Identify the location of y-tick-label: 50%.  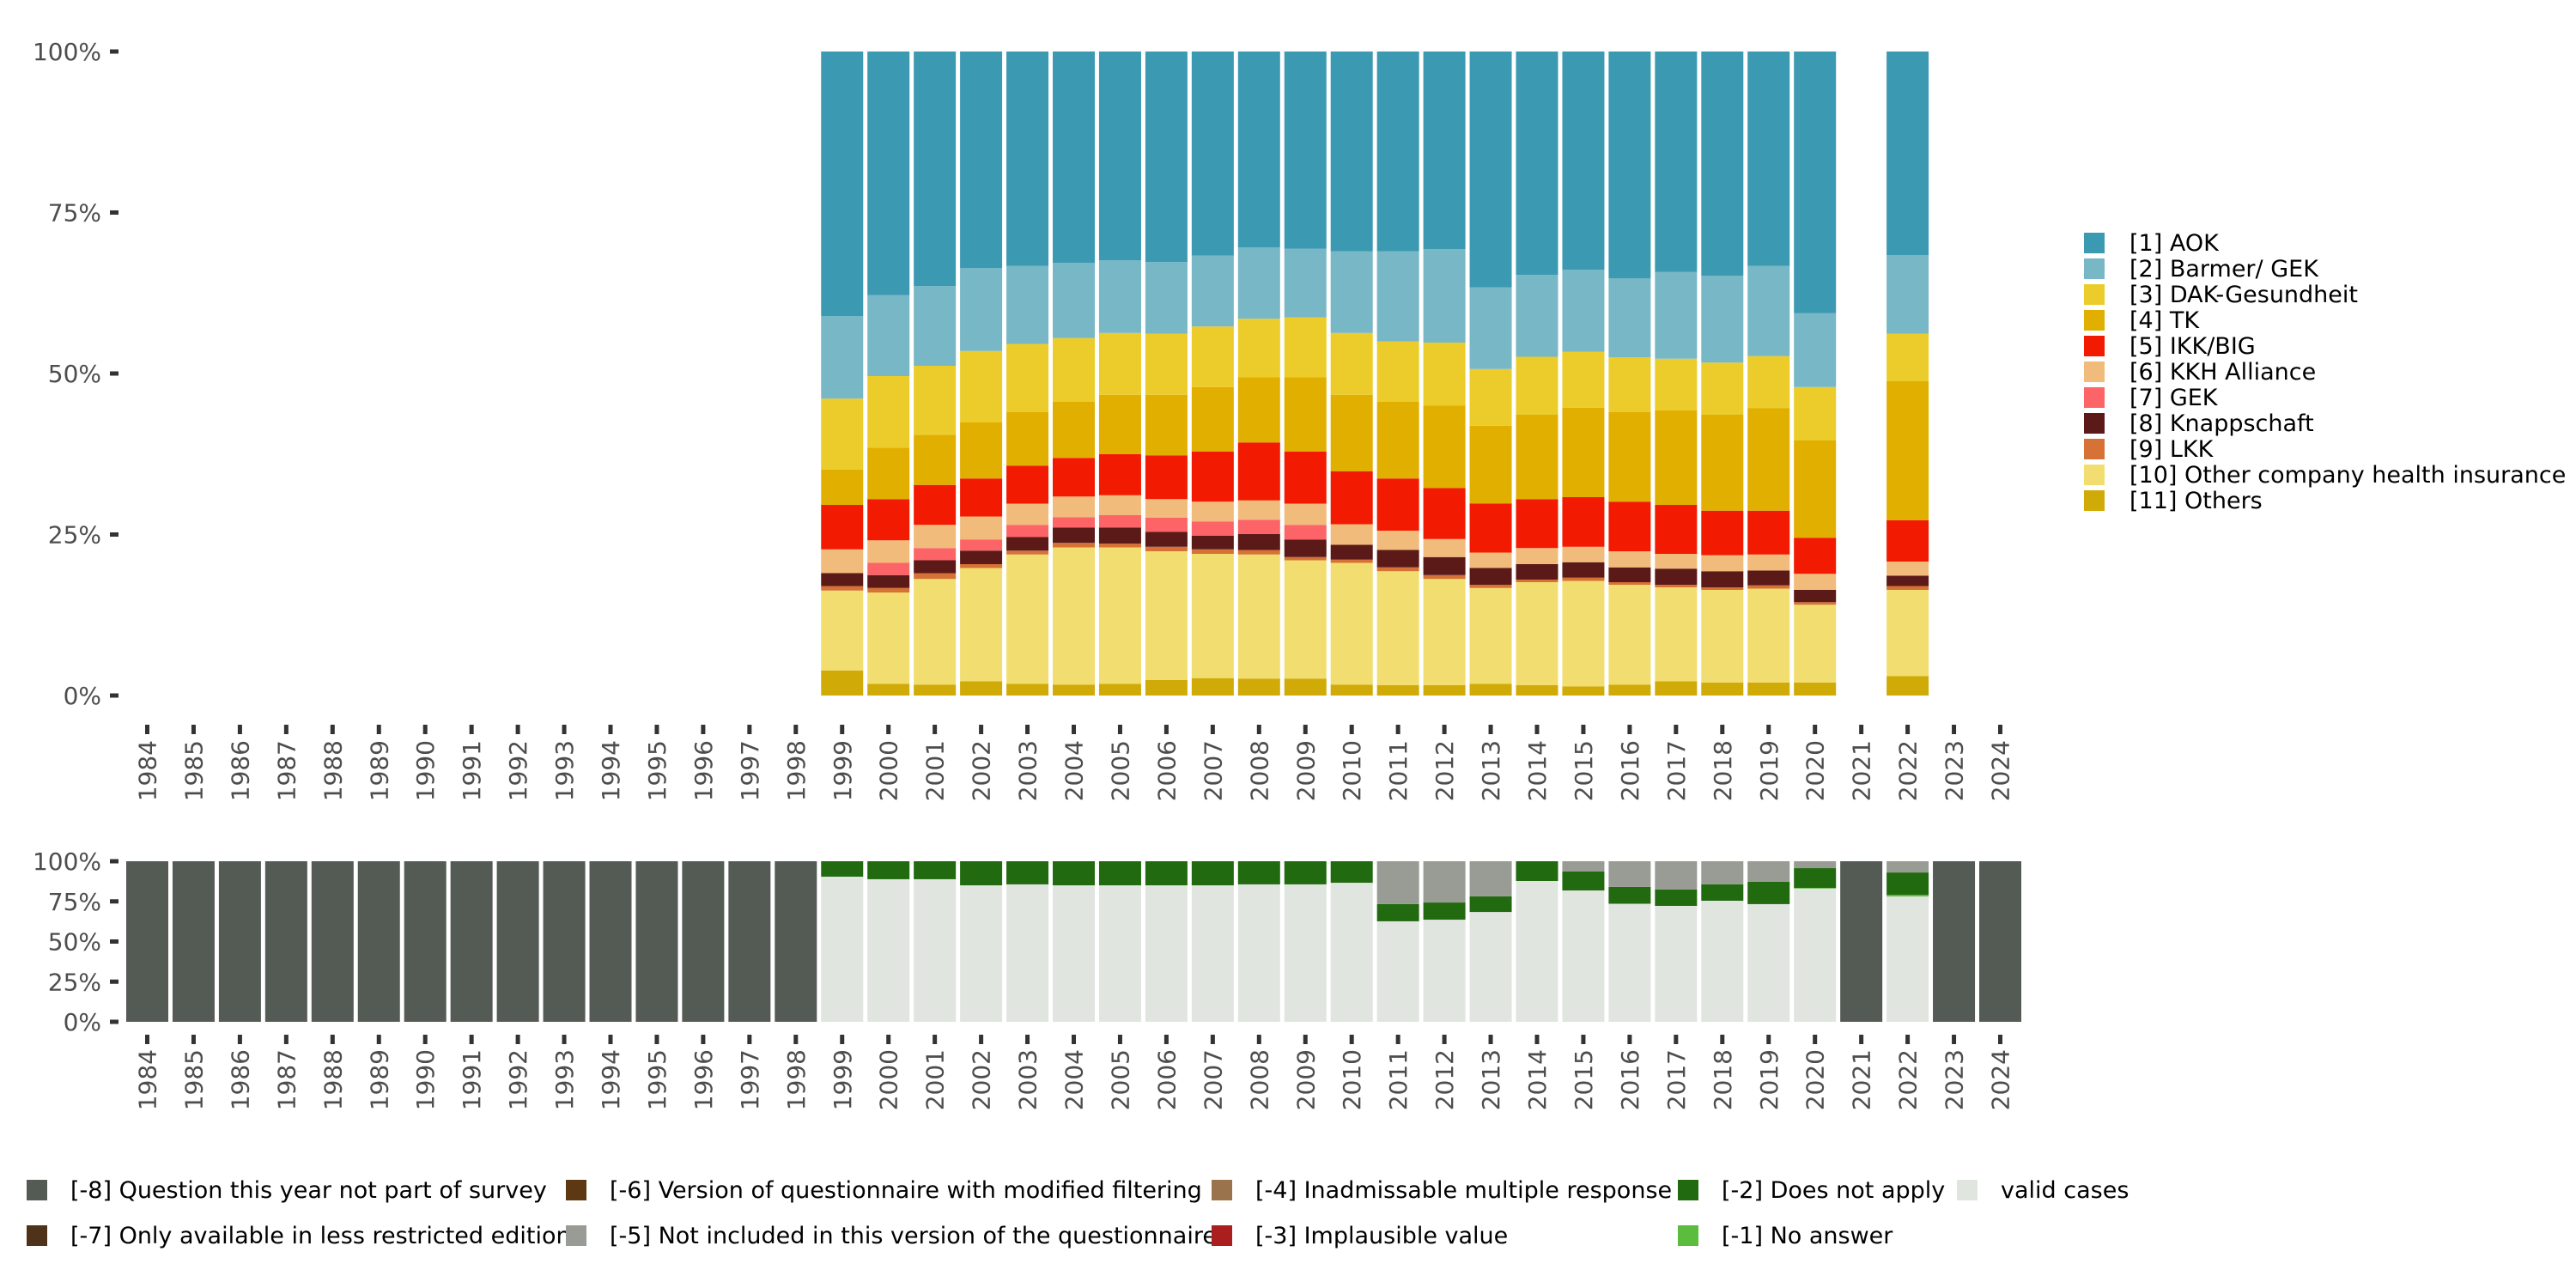
(74, 943).